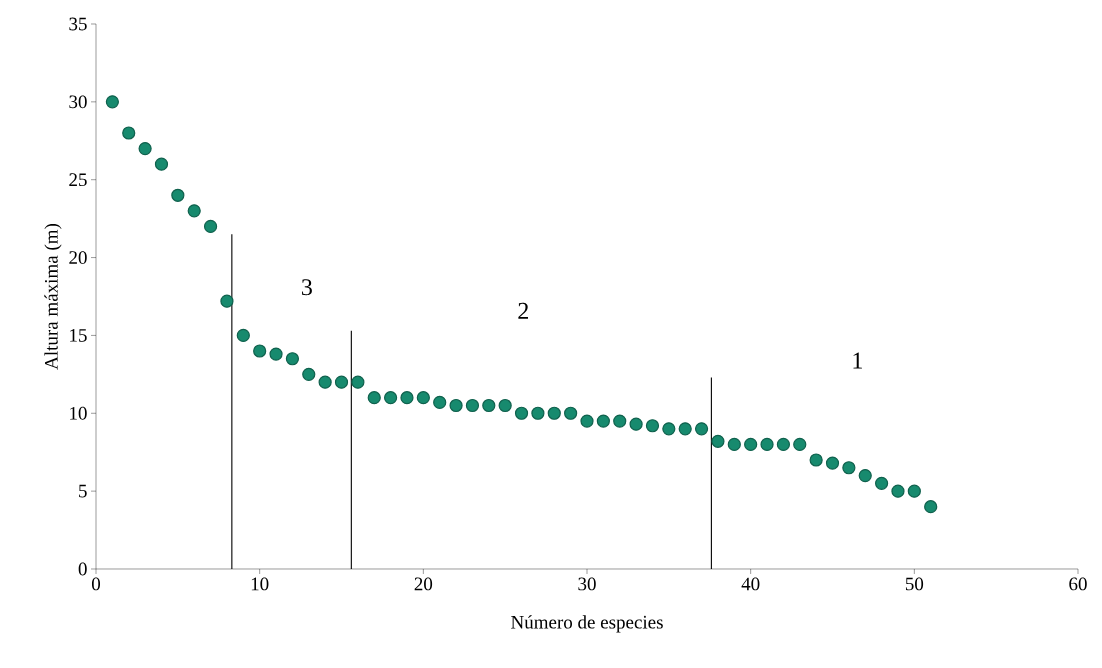 This screenshot has width=1102, height=668. Describe the element at coordinates (82, 569) in the screenshot. I see `y-tick-label: 0` at that location.